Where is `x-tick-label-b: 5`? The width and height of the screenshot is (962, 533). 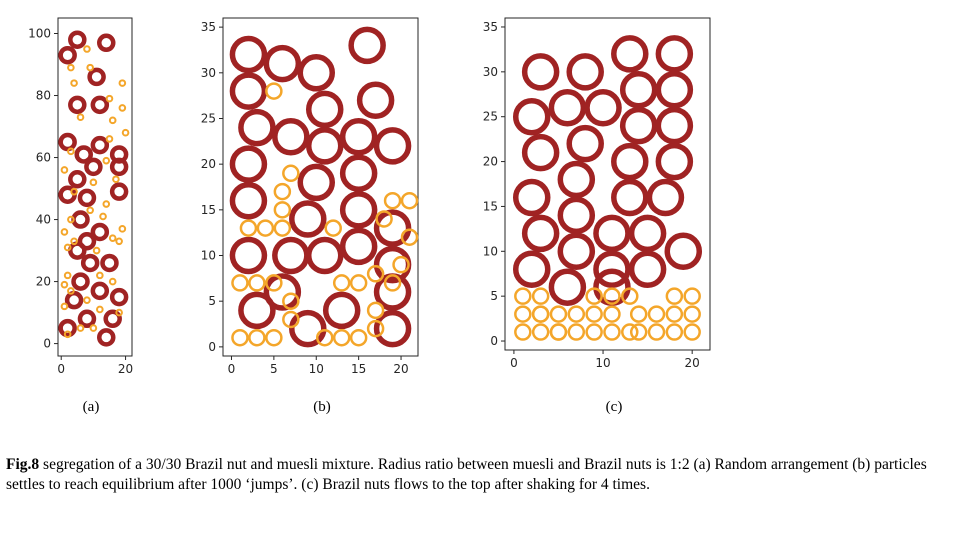 x-tick-label-b: 5 is located at coordinates (274, 369).